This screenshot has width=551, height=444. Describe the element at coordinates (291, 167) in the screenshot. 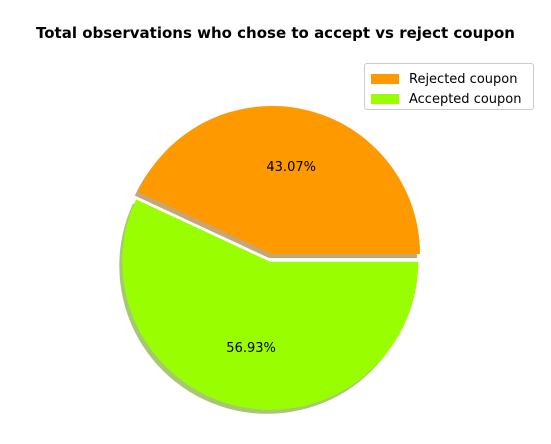

I see `slice-label-rejected-coupon: 43.07%` at that location.